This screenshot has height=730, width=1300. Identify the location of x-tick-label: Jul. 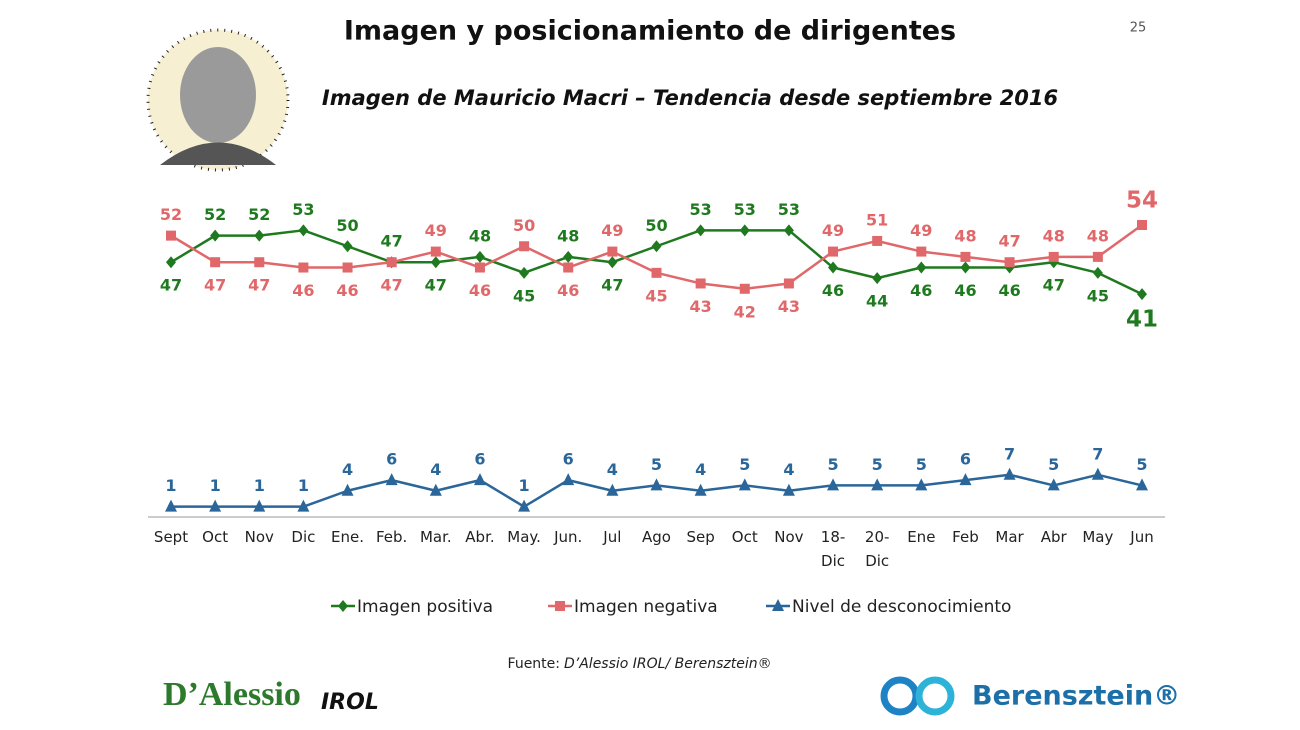
(612, 537).